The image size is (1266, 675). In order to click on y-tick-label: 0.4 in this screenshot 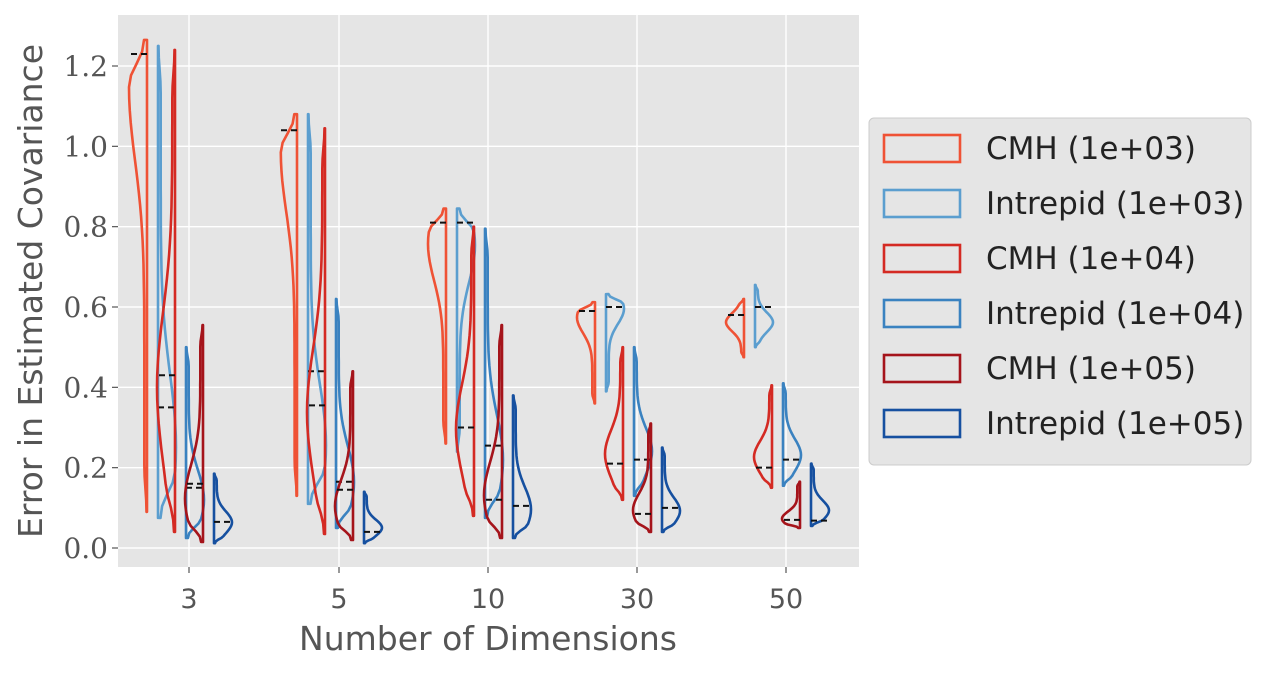, I will do `click(85, 387)`.